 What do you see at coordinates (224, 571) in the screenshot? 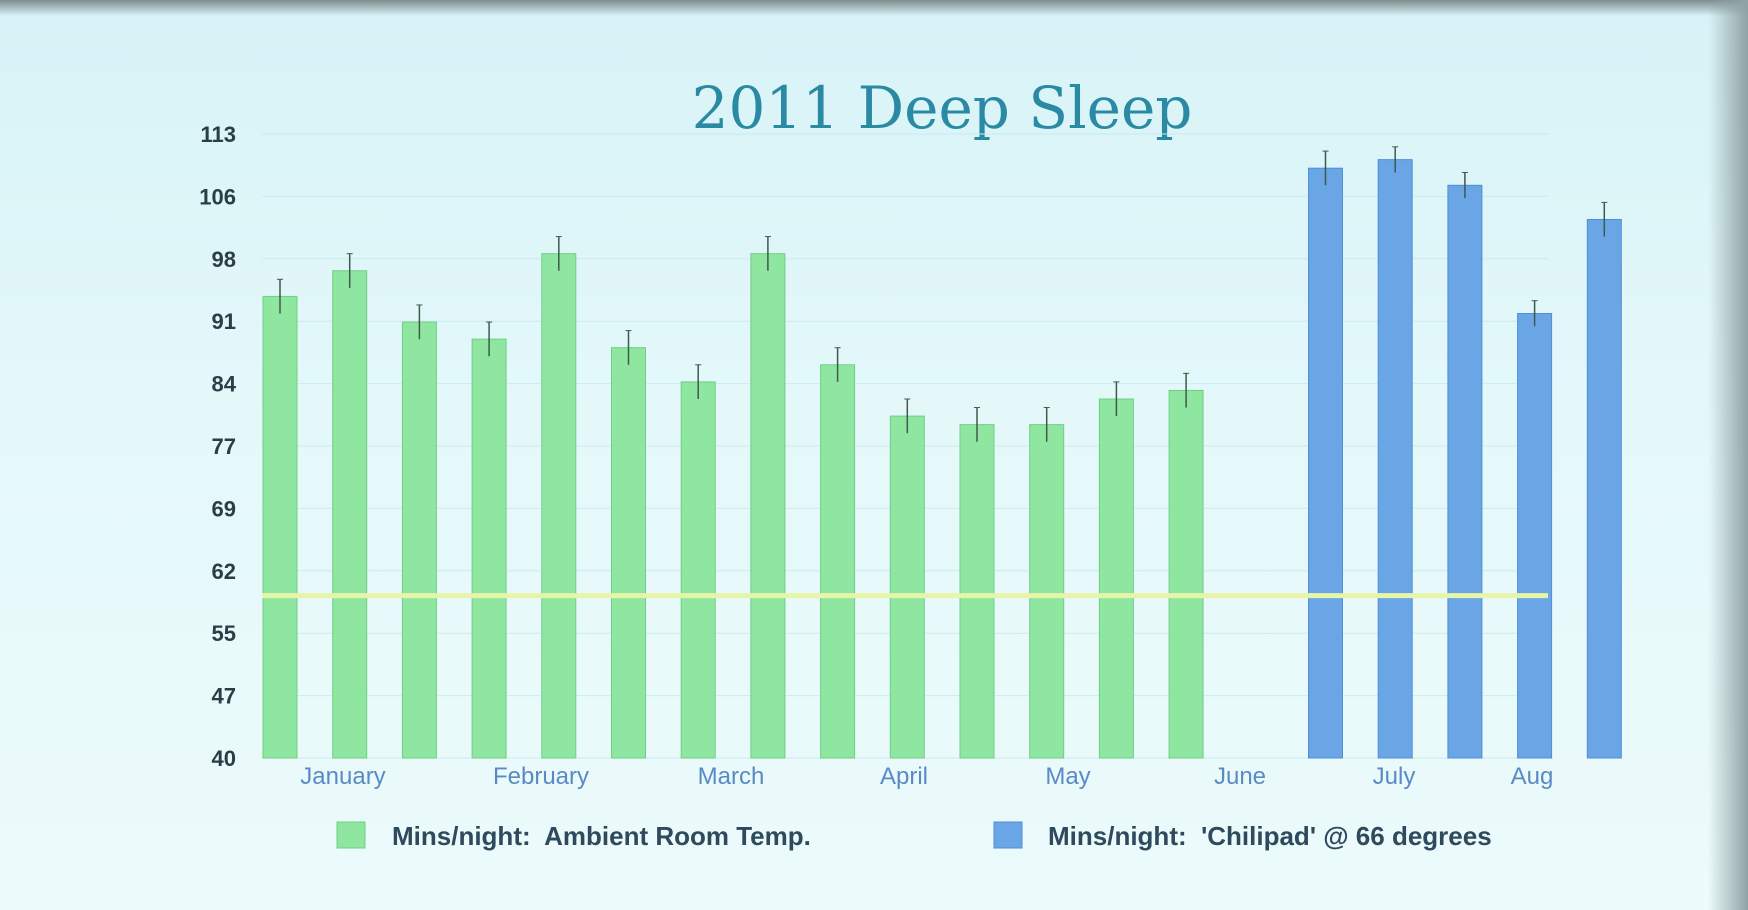
I see `y-tick-label: 62` at bounding box center [224, 571].